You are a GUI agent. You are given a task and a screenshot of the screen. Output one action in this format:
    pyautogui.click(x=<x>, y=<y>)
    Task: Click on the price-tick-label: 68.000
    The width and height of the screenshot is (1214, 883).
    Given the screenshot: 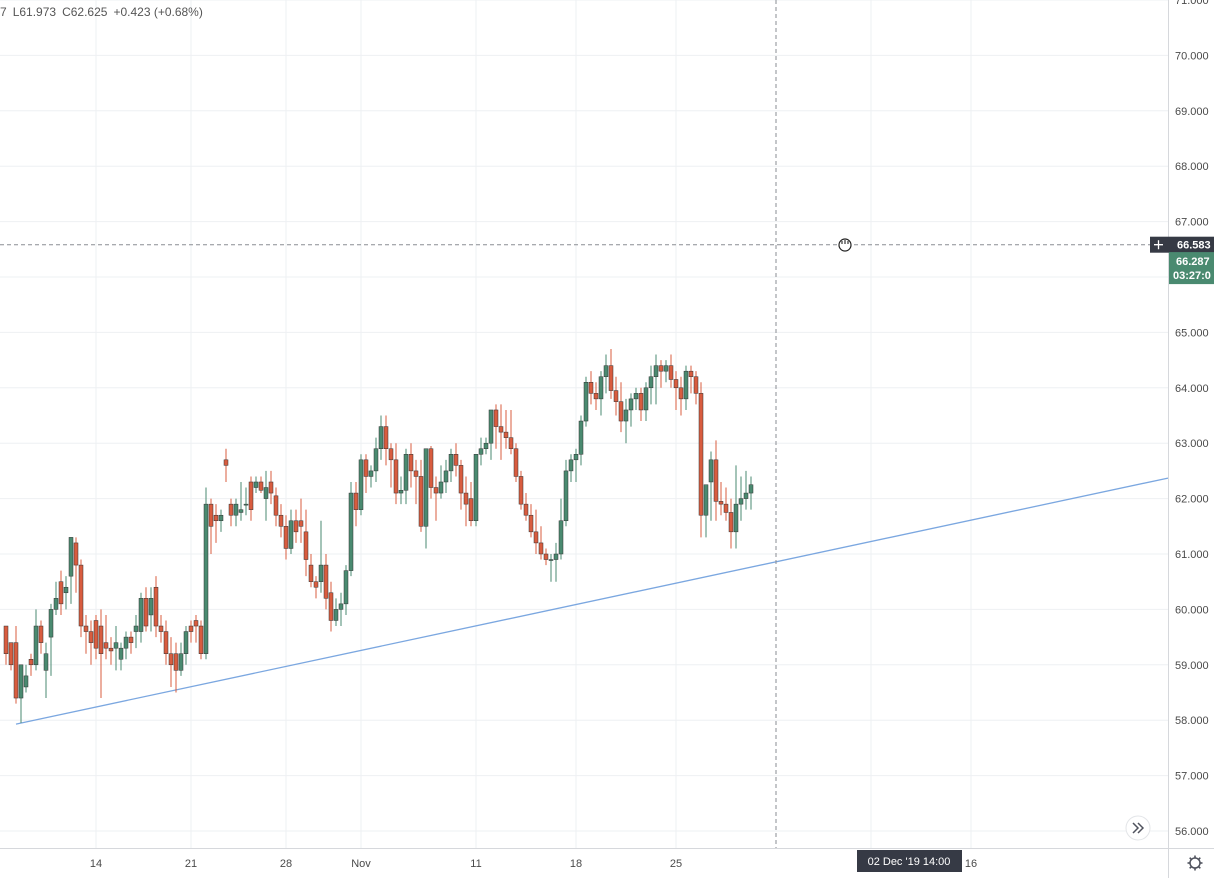 What is the action you would take?
    pyautogui.click(x=1192, y=167)
    